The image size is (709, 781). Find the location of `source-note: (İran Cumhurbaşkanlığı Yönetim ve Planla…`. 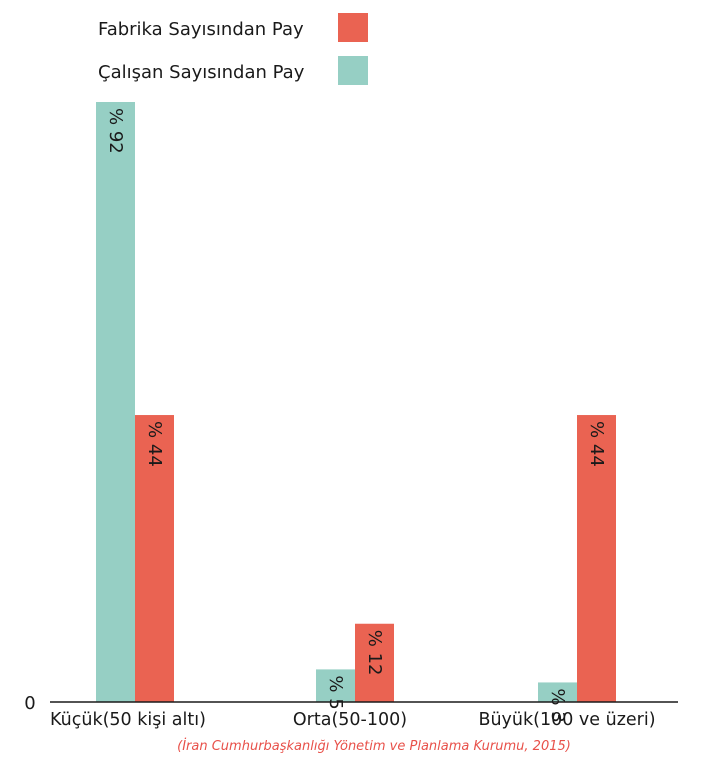

source-note: (İran Cumhurbaşkanlığı Yönetim ve Planla… is located at coordinates (374, 746).